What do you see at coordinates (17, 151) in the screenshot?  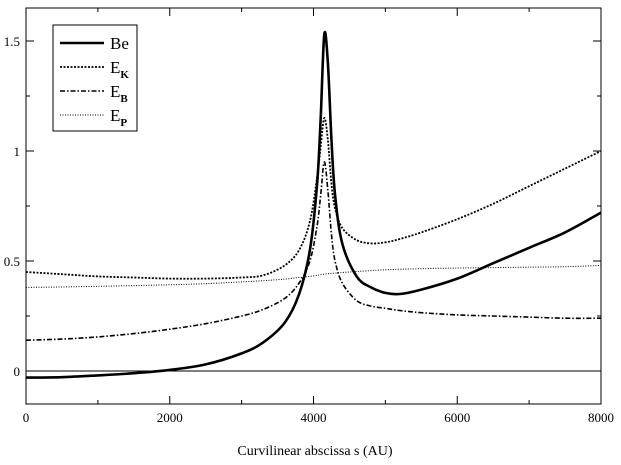 I see `y-tick-label: 1` at bounding box center [17, 151].